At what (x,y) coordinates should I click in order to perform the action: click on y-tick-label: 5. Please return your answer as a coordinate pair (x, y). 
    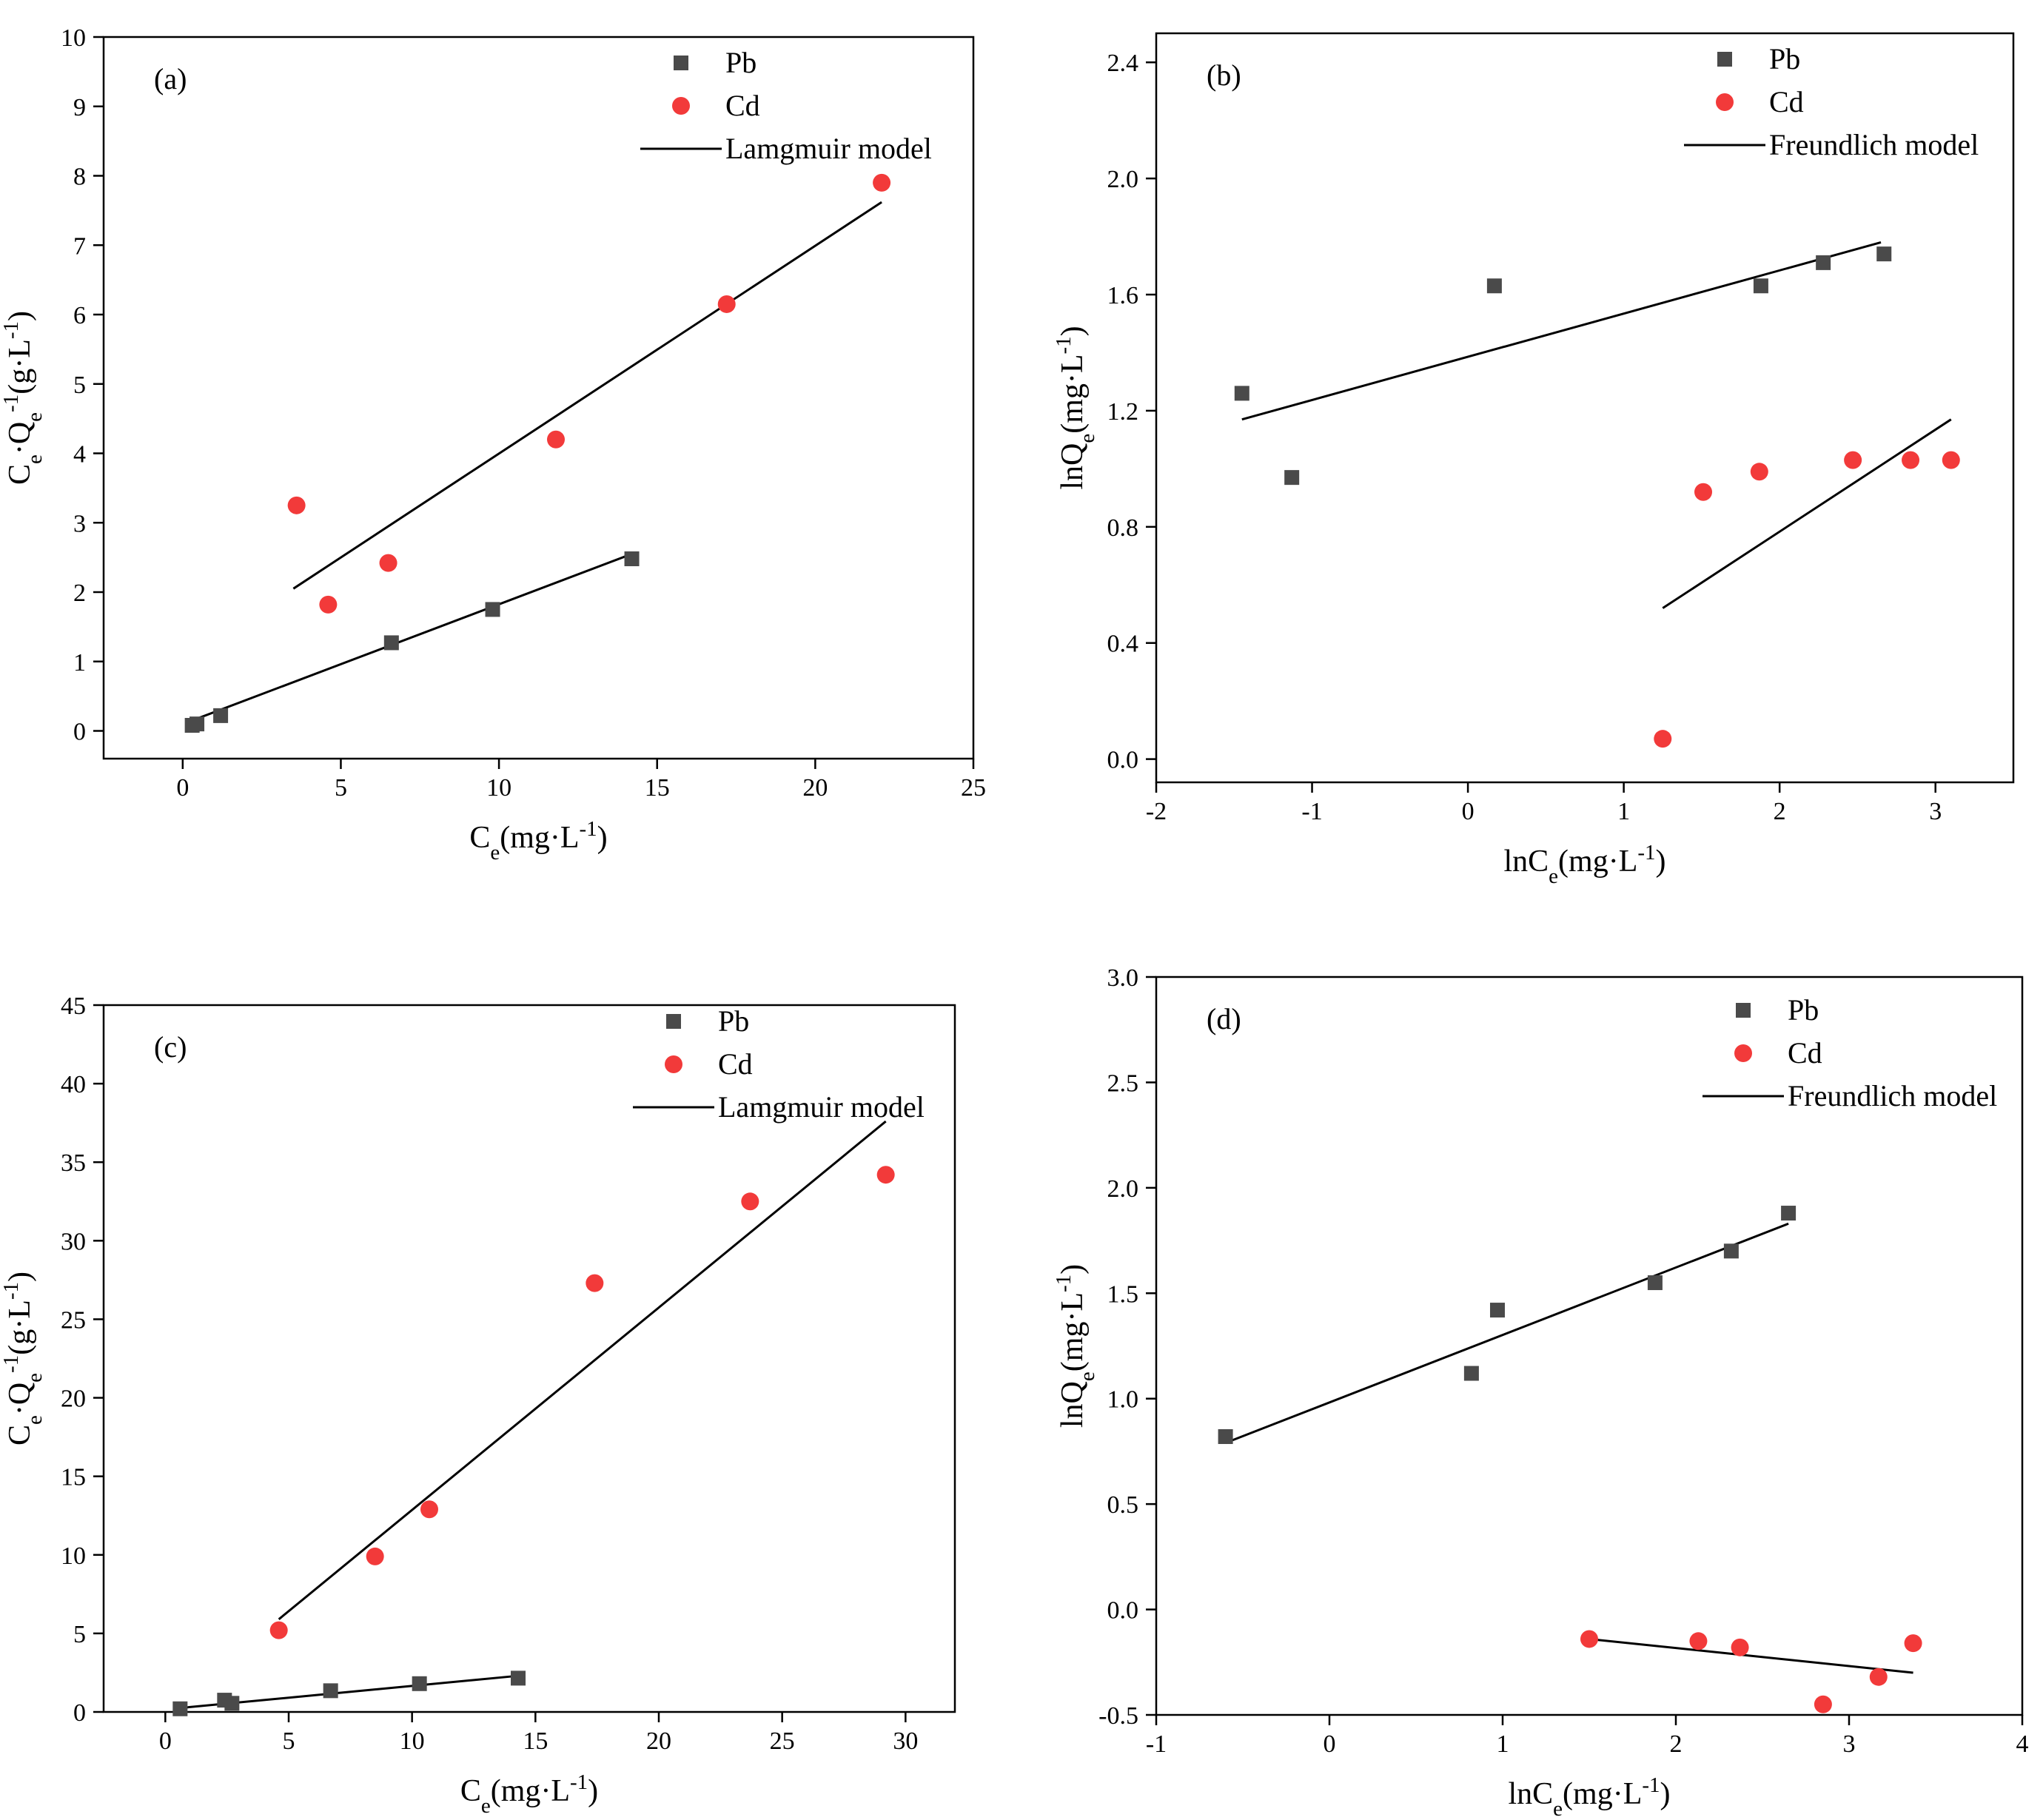
    Looking at the image, I should click on (80, 1634).